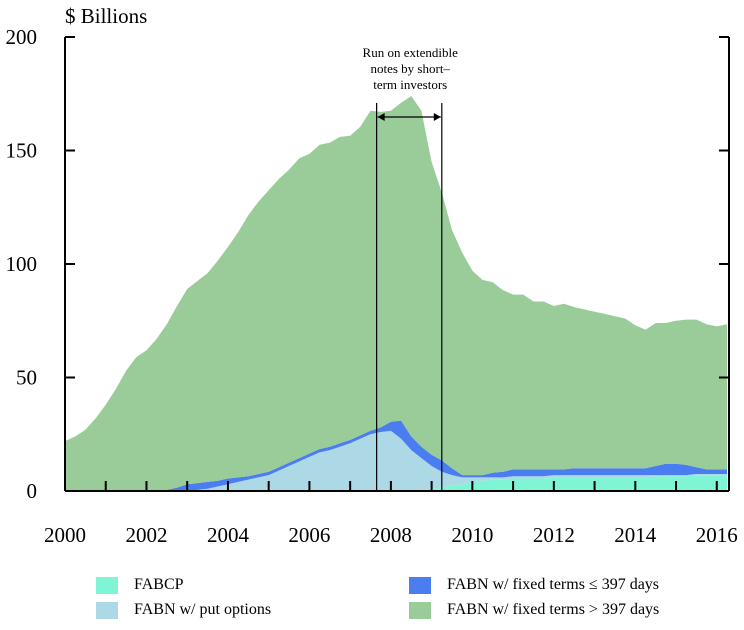  I want to click on x-tick-label: 2004, so click(228, 535).